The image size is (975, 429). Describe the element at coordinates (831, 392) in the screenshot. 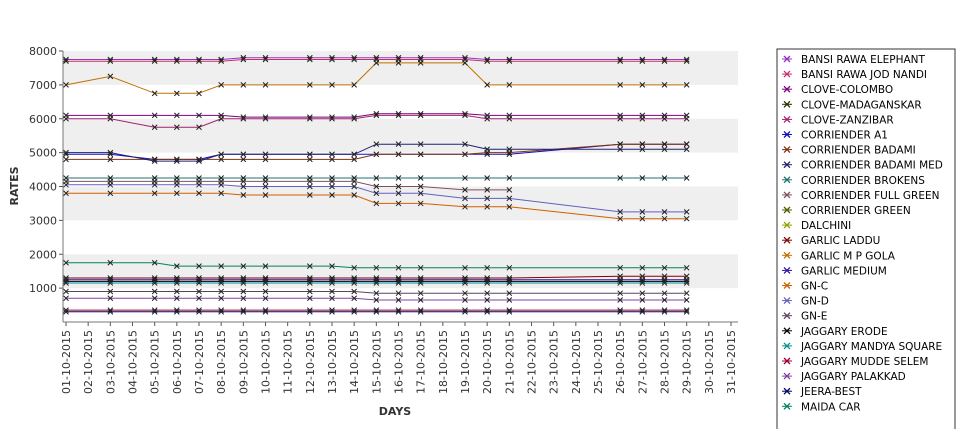

I see `legend-label: JEERA-BEST` at that location.